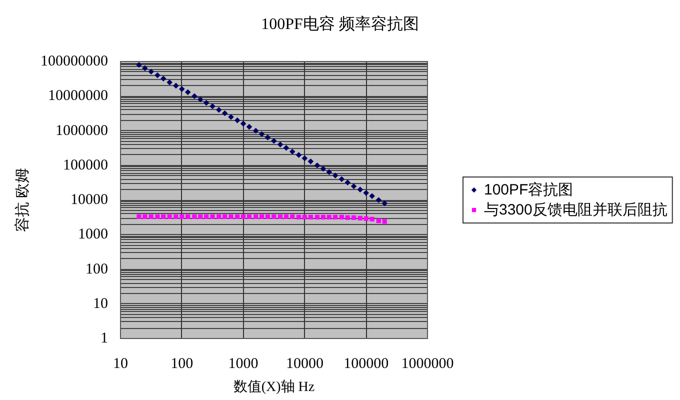 This screenshot has height=400, width=680. Describe the element at coordinates (427, 364) in the screenshot. I see `x-tick-label: 1000000` at that location.